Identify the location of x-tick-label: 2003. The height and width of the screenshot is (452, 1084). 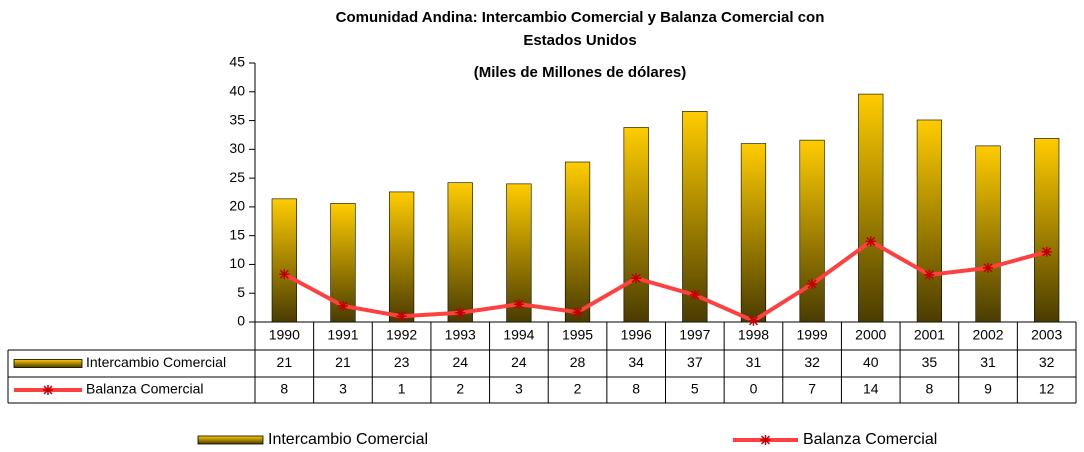
(1046, 335).